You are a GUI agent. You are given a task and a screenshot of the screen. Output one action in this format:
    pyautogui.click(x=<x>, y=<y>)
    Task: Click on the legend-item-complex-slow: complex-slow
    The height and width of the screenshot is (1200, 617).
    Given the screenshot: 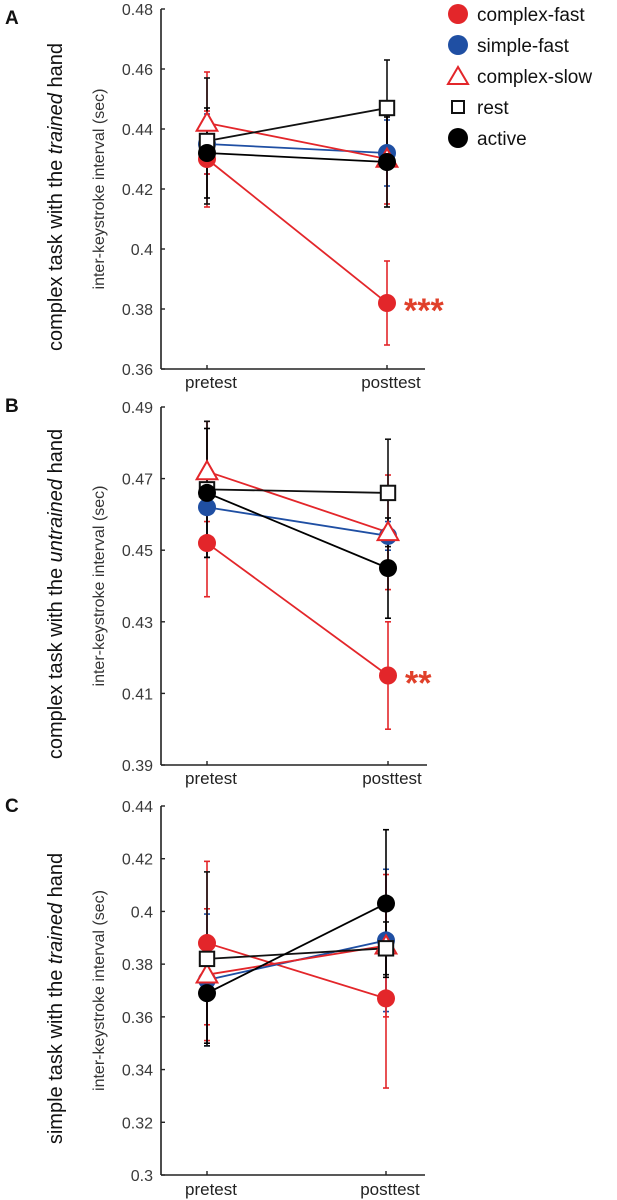 What is the action you would take?
    pyautogui.click(x=519, y=76)
    